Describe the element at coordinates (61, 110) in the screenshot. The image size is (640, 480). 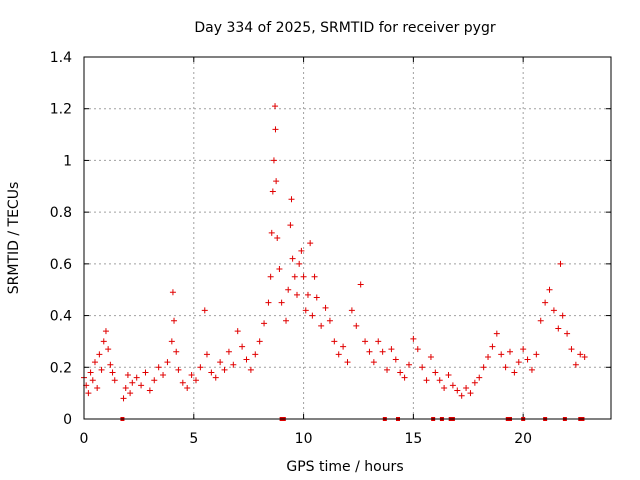
I see `y-tick-label: 1.2` at that location.